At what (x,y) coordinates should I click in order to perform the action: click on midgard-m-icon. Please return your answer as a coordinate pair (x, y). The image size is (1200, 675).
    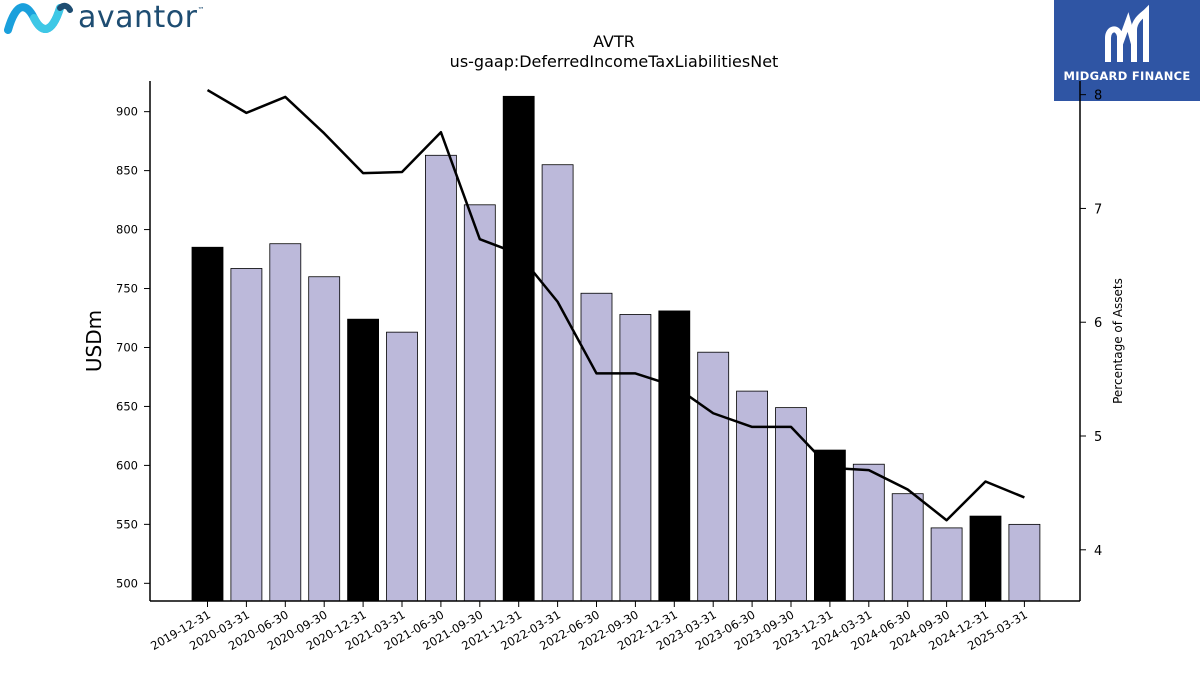
    Looking at the image, I should click on (1127, 33).